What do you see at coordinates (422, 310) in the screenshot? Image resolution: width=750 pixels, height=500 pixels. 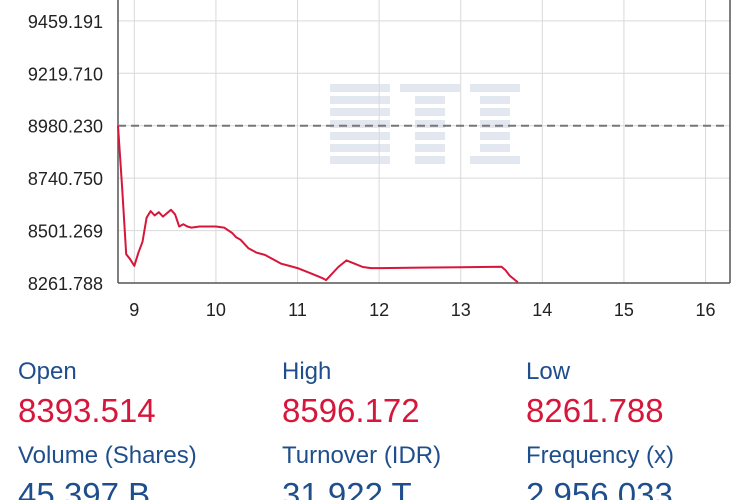 I see `x-axis-labels: 9 10 11 12 13 14 15 16` at bounding box center [422, 310].